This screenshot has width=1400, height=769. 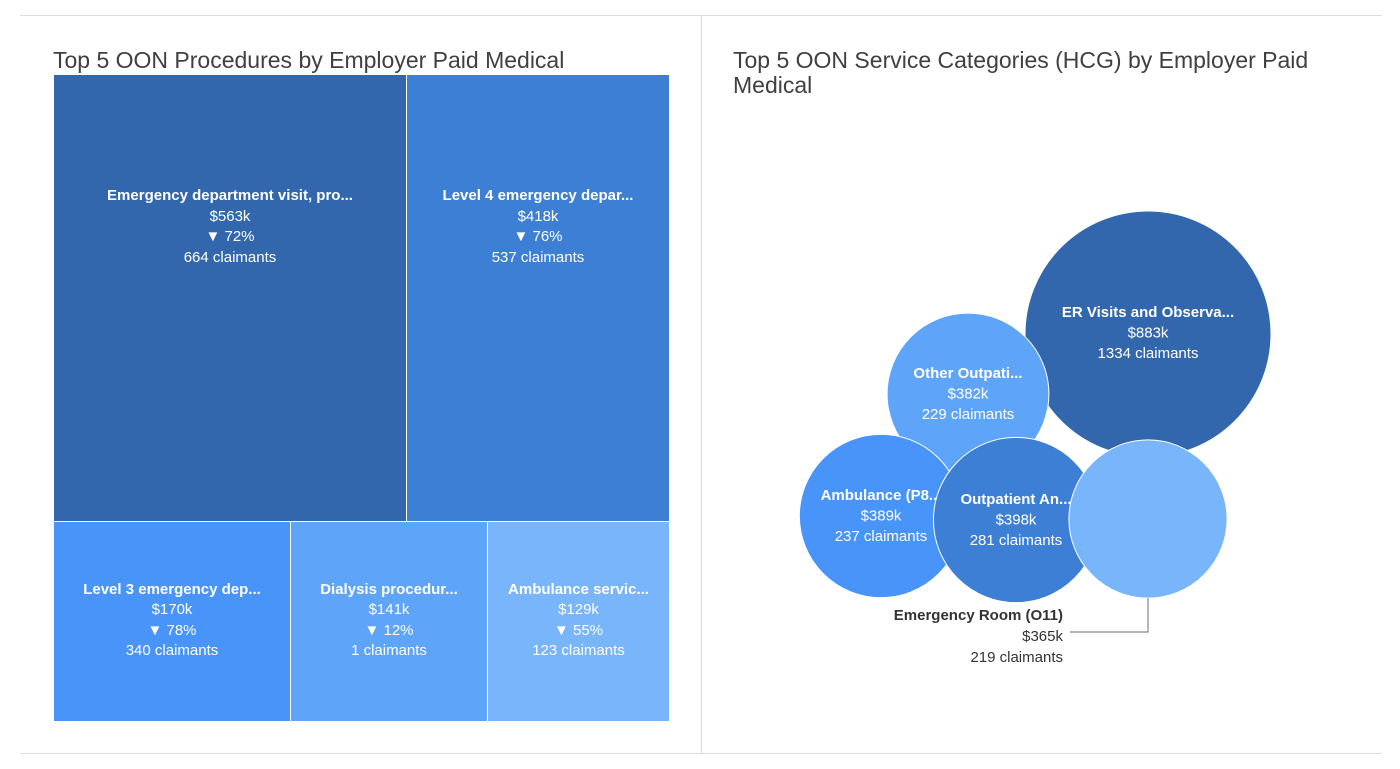 I want to click on cell-value: $563k, so click(x=230, y=216).